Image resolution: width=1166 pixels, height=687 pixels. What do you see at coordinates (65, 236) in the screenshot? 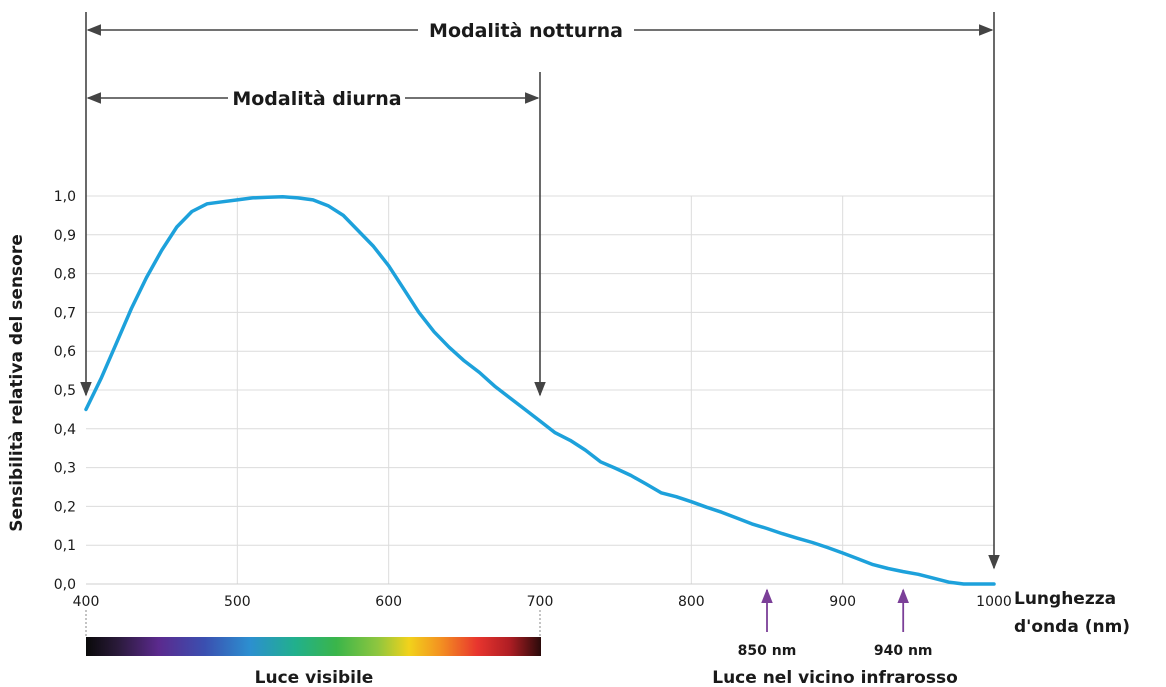
I see `y-tick-label: 0,9` at bounding box center [65, 236].